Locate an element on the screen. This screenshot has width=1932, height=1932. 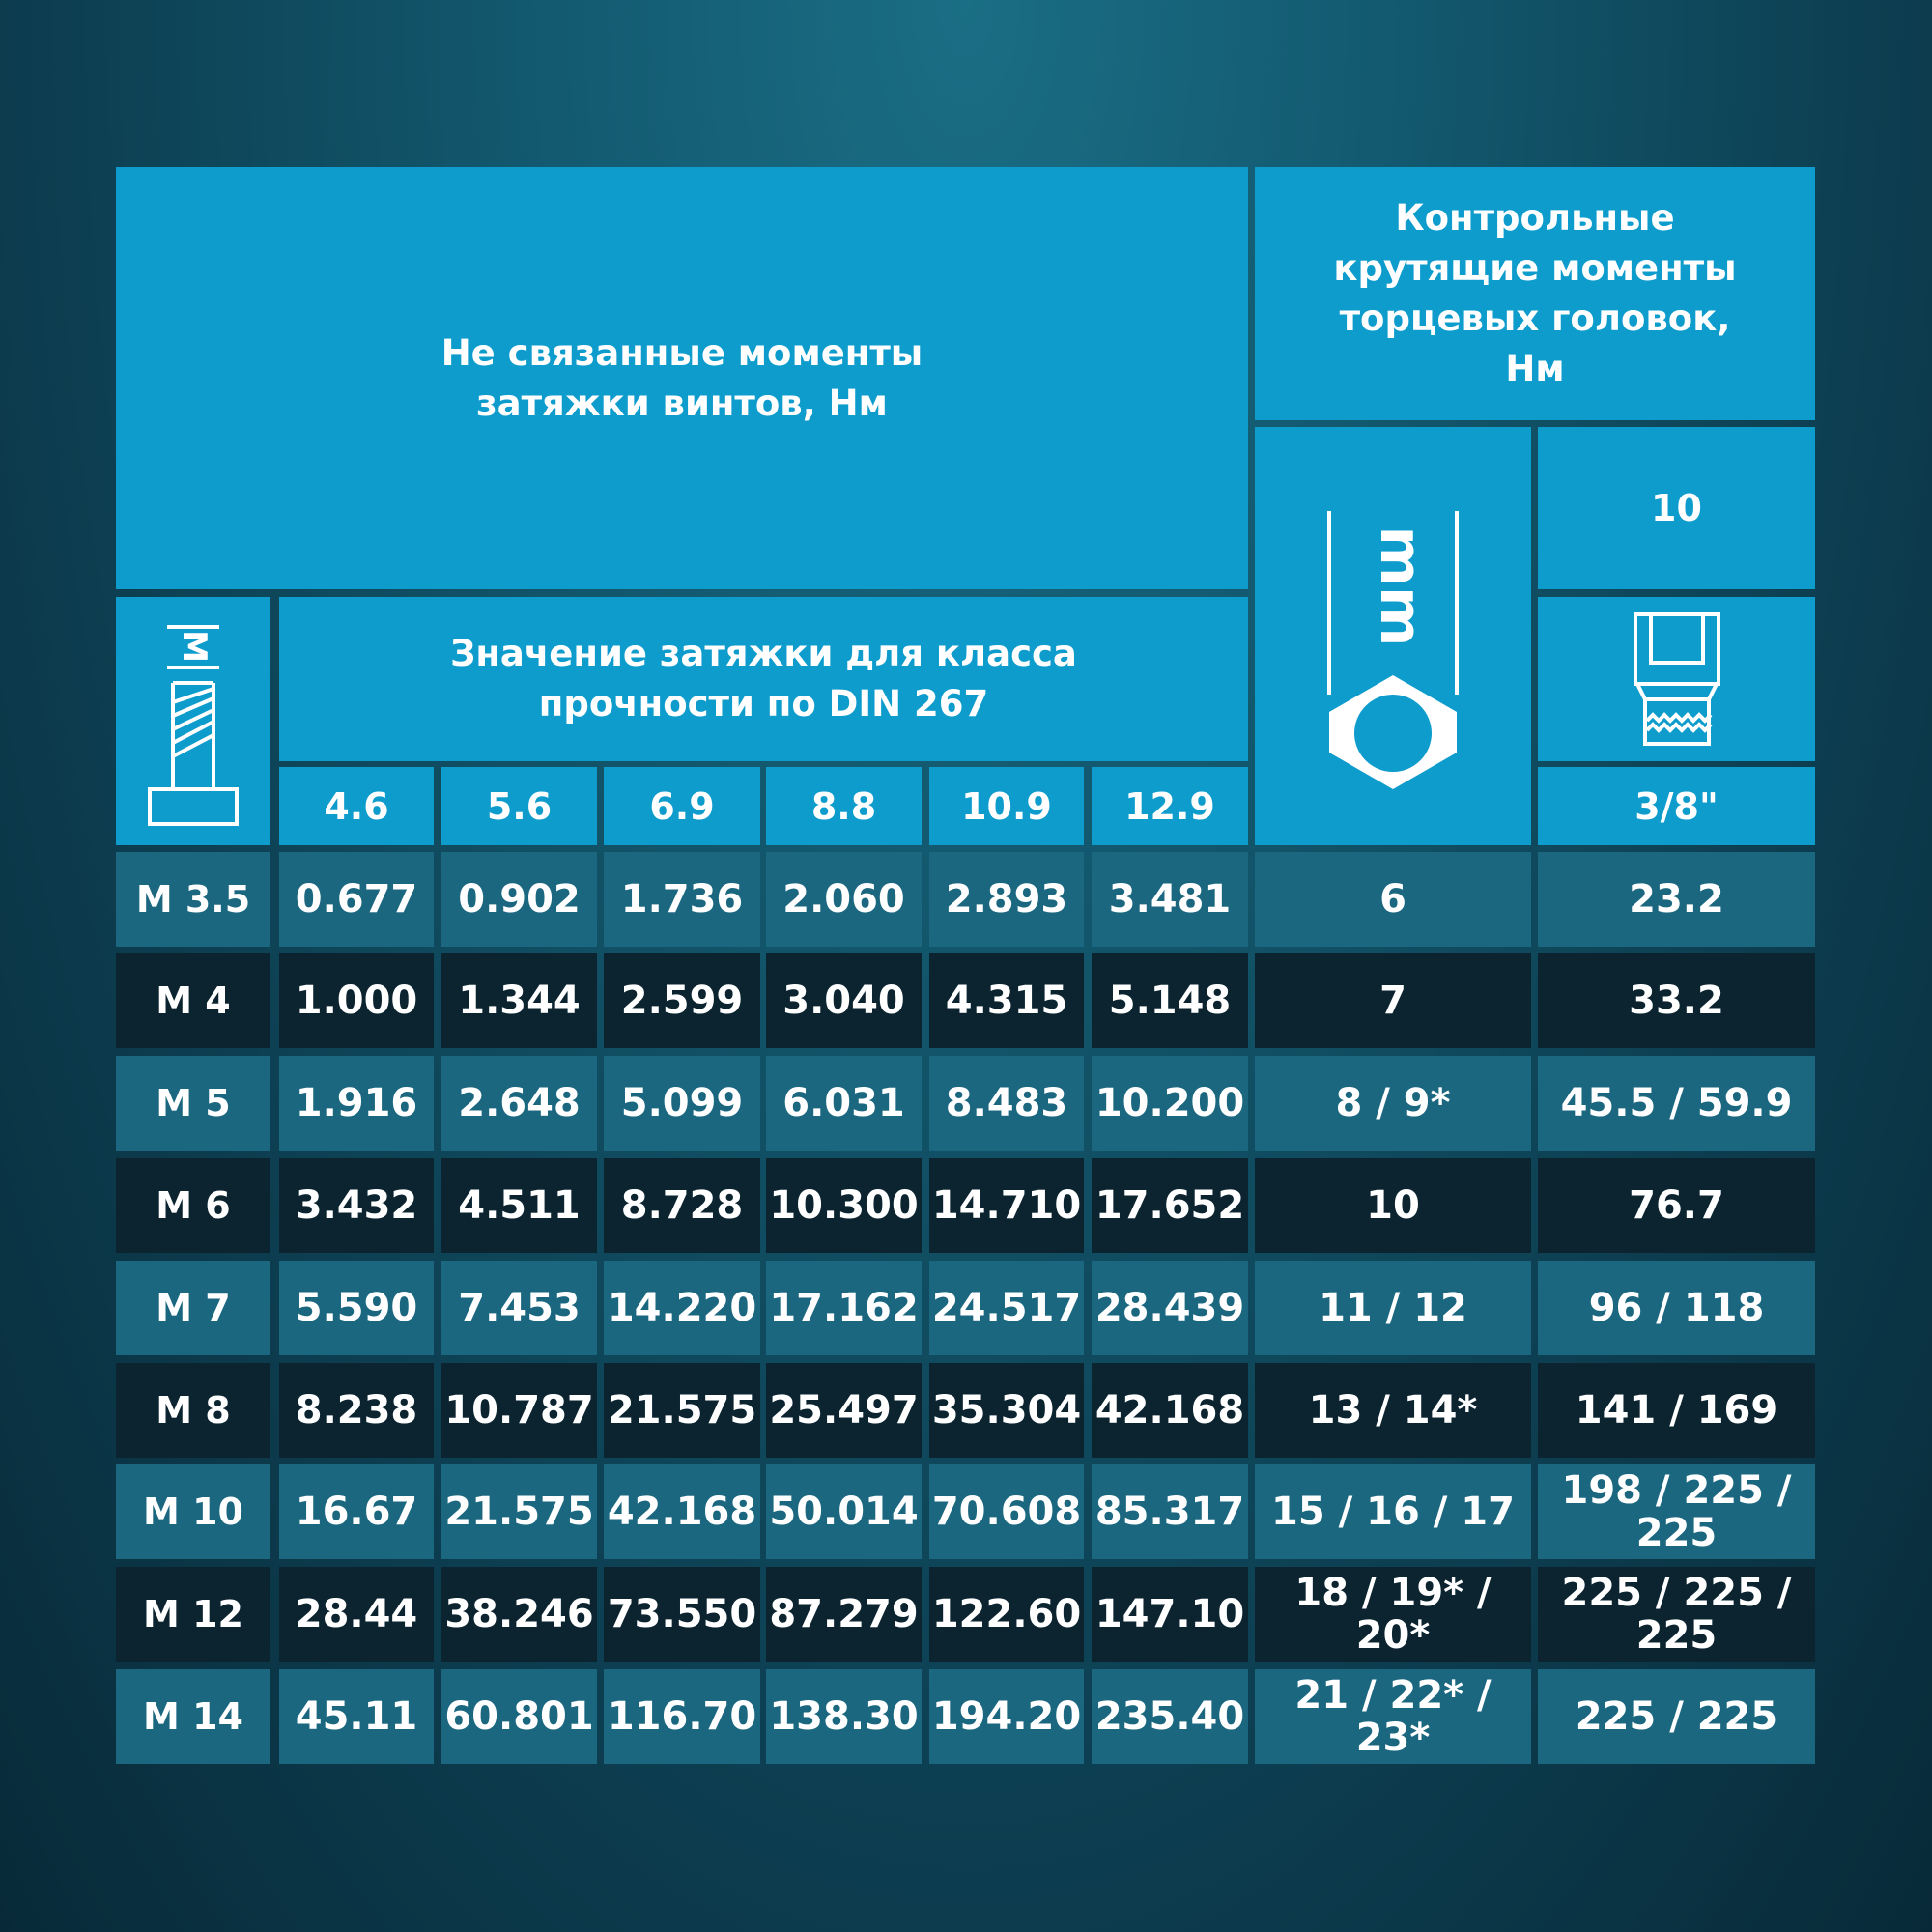
torque-value: 1.736 is located at coordinates (682, 899).